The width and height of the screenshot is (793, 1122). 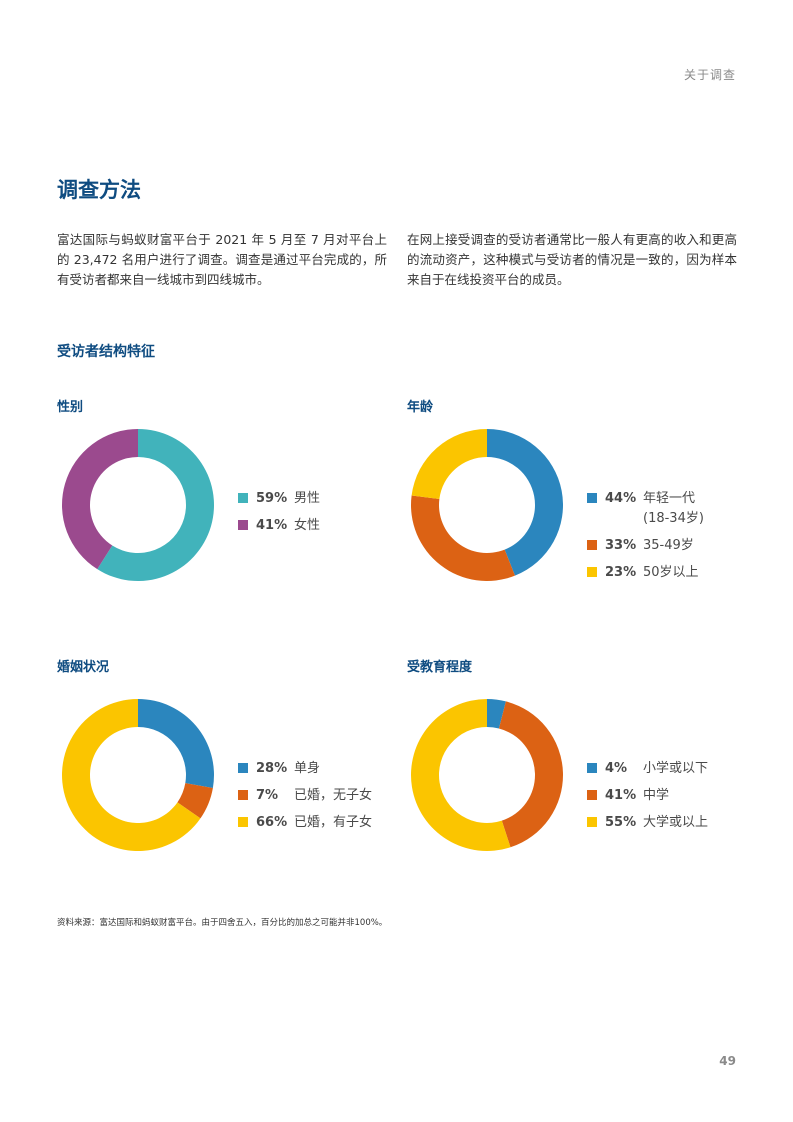 What do you see at coordinates (267, 795) in the screenshot?
I see `legend-percent: 7%` at bounding box center [267, 795].